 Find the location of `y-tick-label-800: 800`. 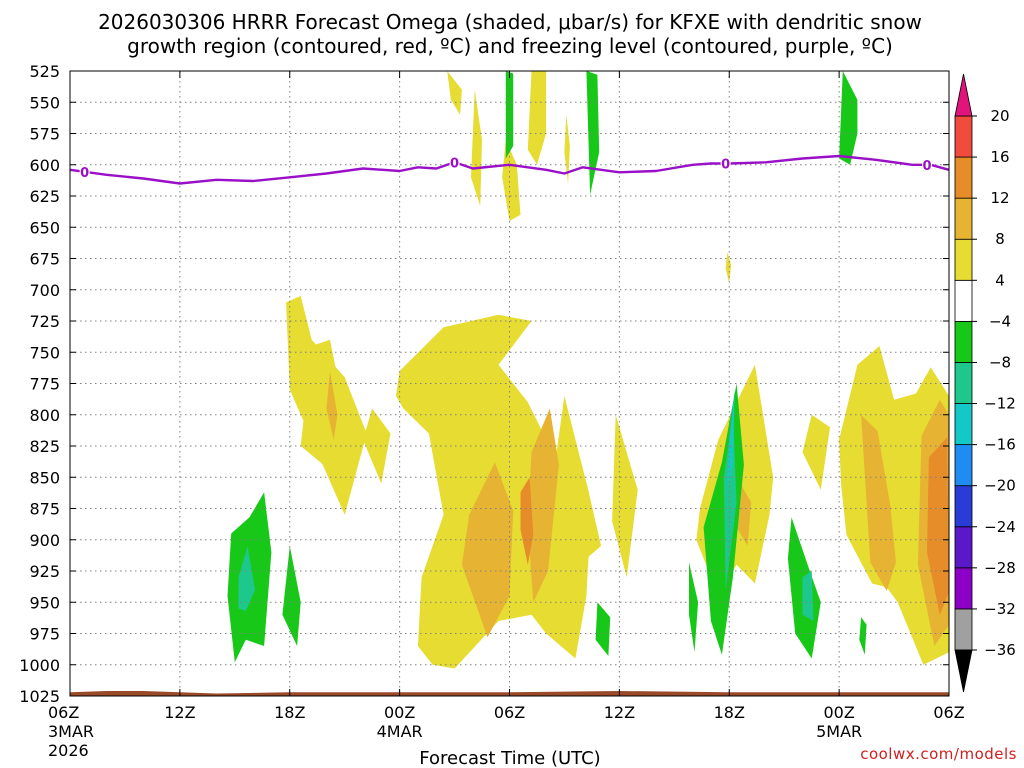

y-tick-label-800: 800 is located at coordinates (44, 415).